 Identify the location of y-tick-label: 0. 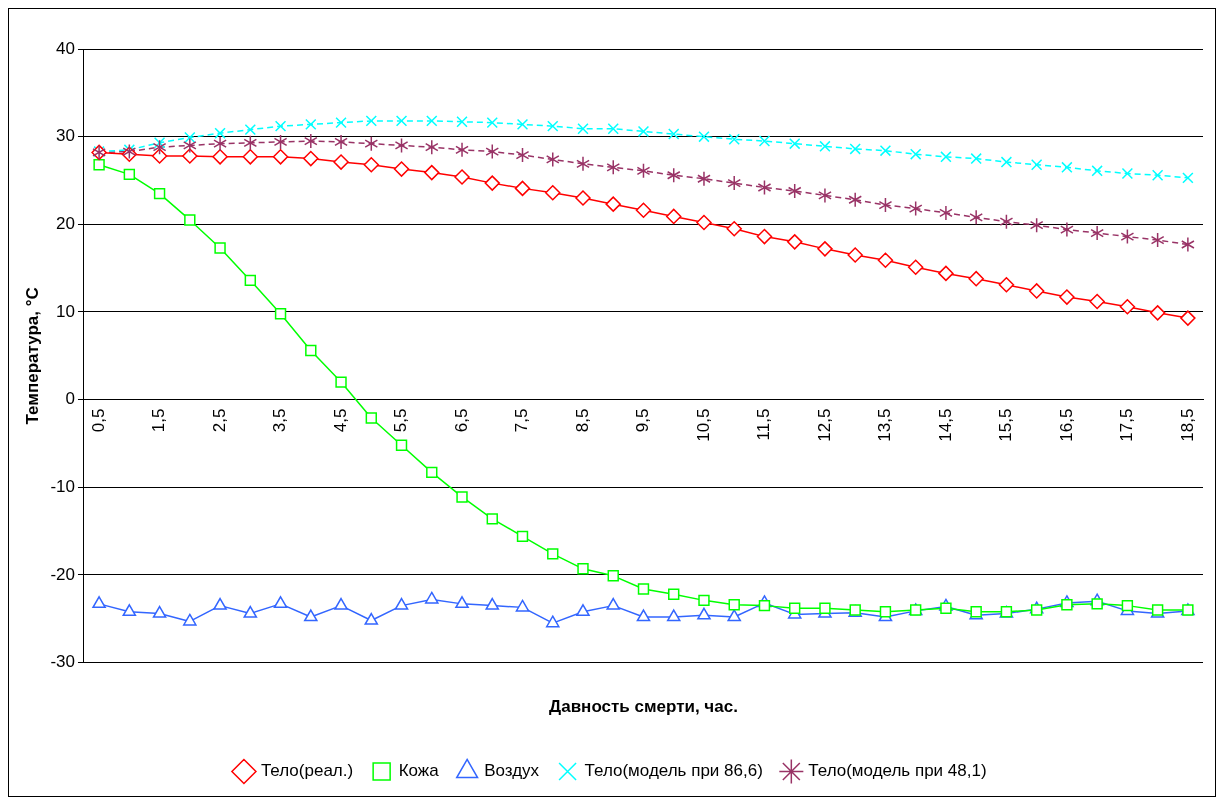
(70, 399).